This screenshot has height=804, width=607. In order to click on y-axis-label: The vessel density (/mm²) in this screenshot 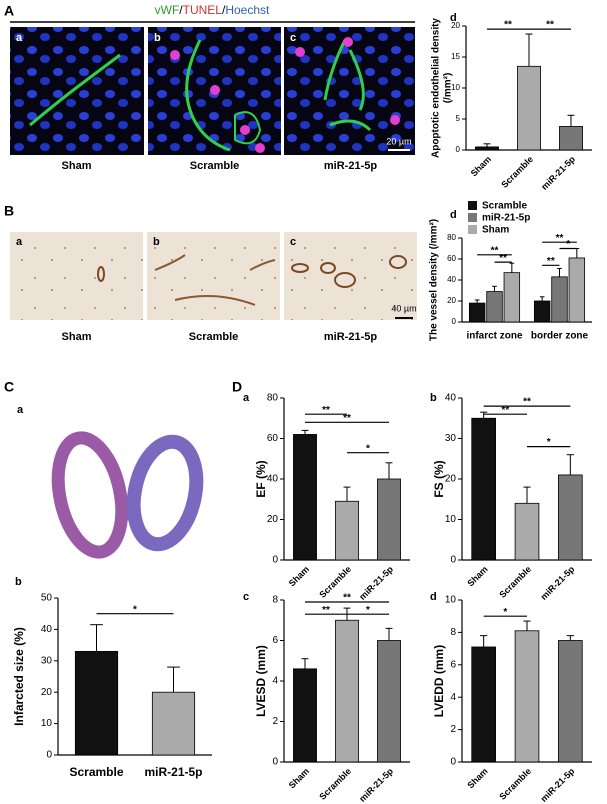, I will do `click(434, 280)`.